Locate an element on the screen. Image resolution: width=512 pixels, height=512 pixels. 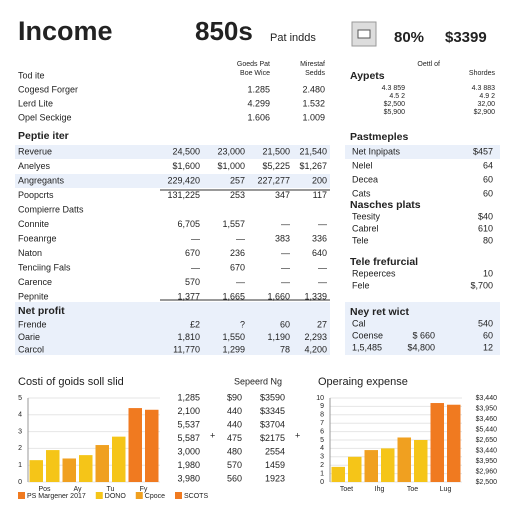
cell: 11,770 is located at coordinates (186, 349).